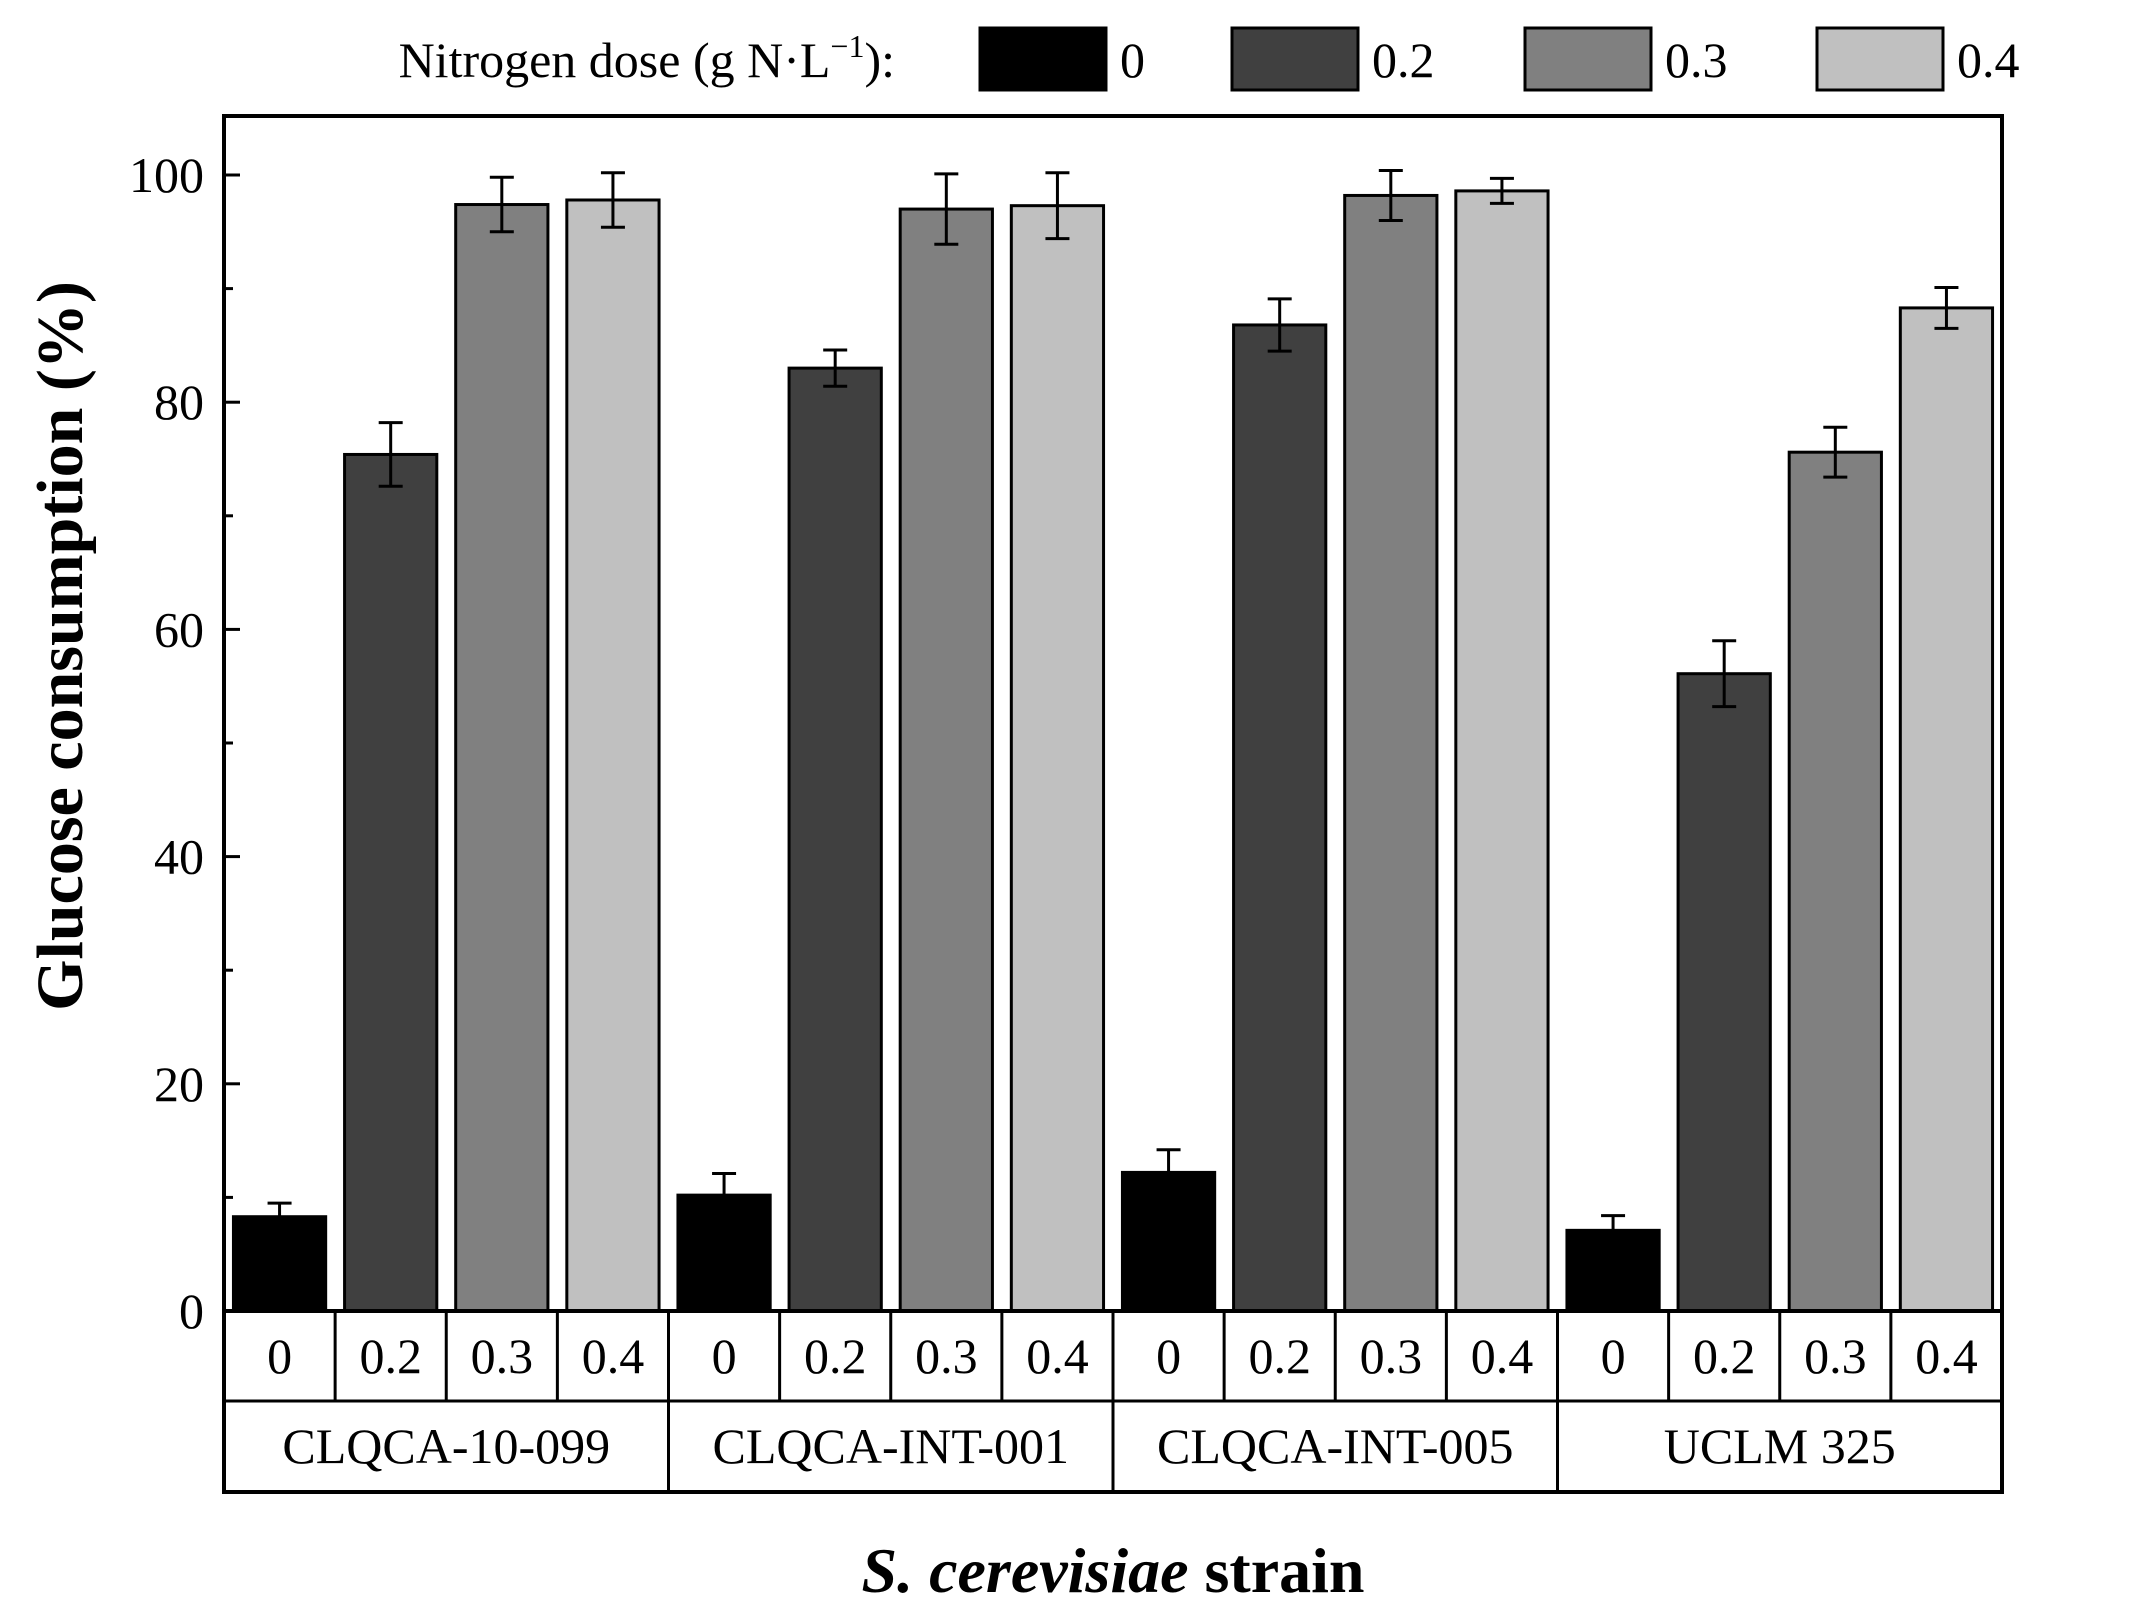 This screenshot has width=2146, height=1624. I want to click on strain-label: CLQCA-10-099, so click(446, 1446).